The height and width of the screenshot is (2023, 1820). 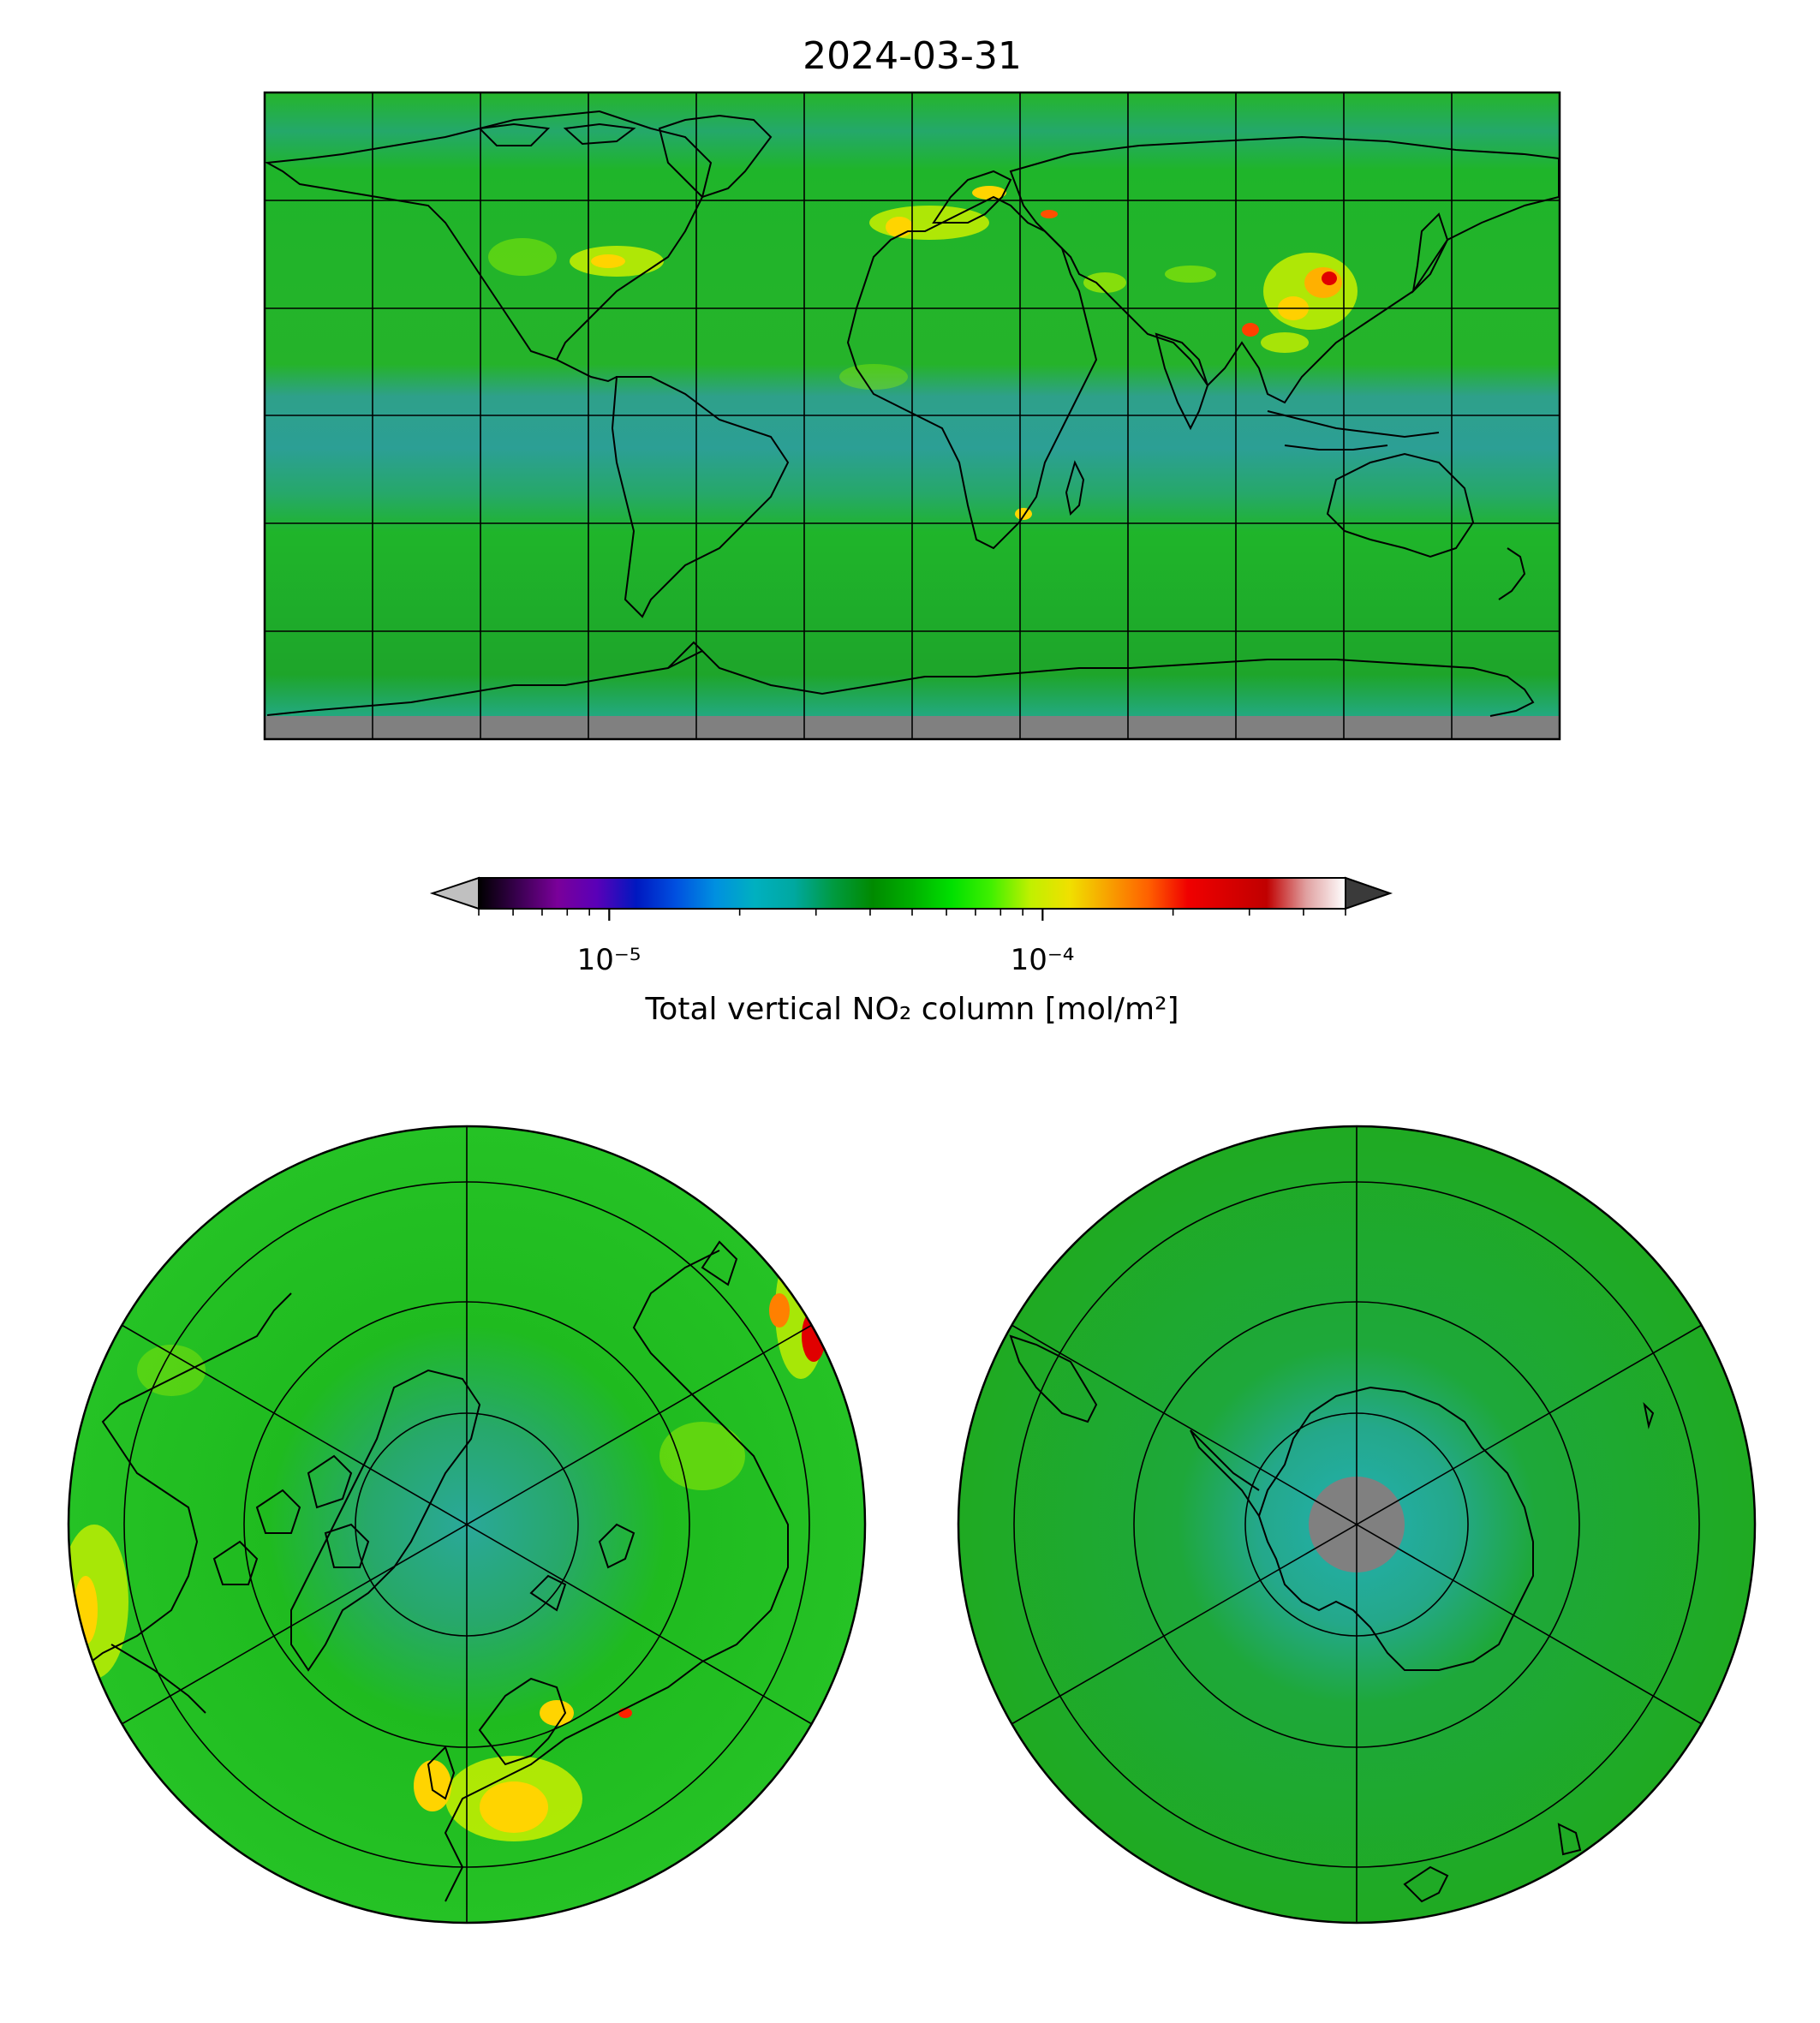 What do you see at coordinates (912, 915) in the screenshot?
I see `colorbar-ticks` at bounding box center [912, 915].